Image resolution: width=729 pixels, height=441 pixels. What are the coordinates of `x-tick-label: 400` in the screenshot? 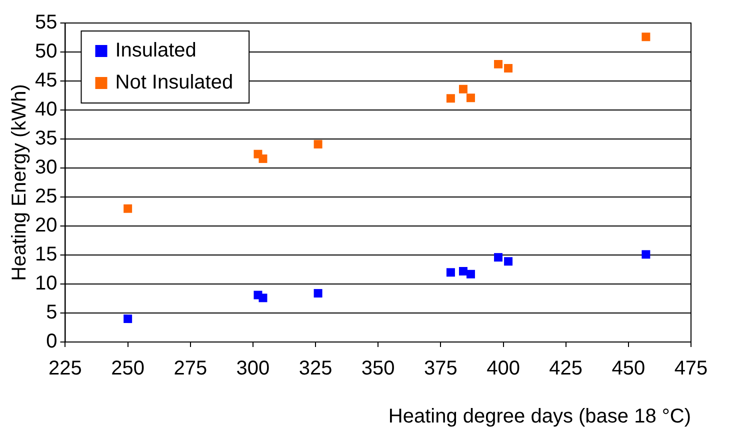 It's located at (503, 369).